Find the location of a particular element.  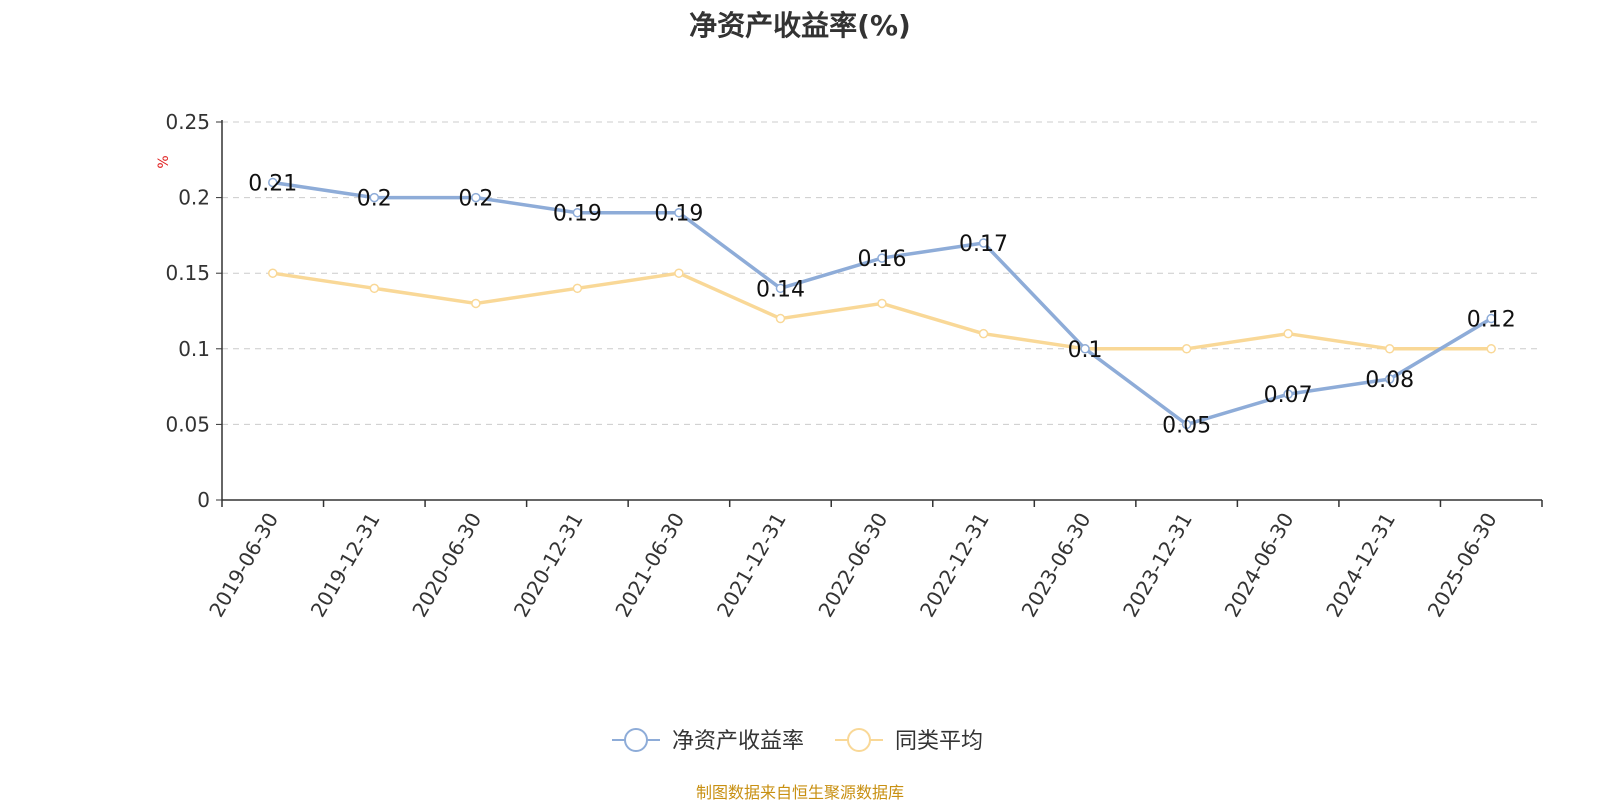

data-label: 0.14 is located at coordinates (780, 289).